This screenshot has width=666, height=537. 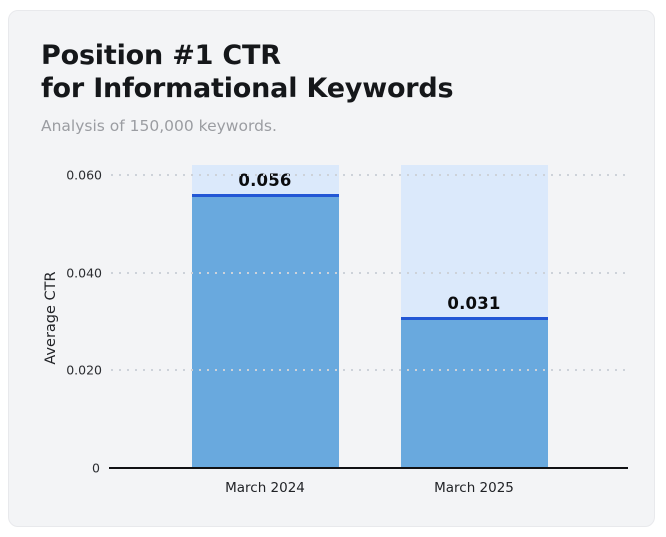 I want to click on bar-value-label-1: 0.056, so click(x=265, y=181).